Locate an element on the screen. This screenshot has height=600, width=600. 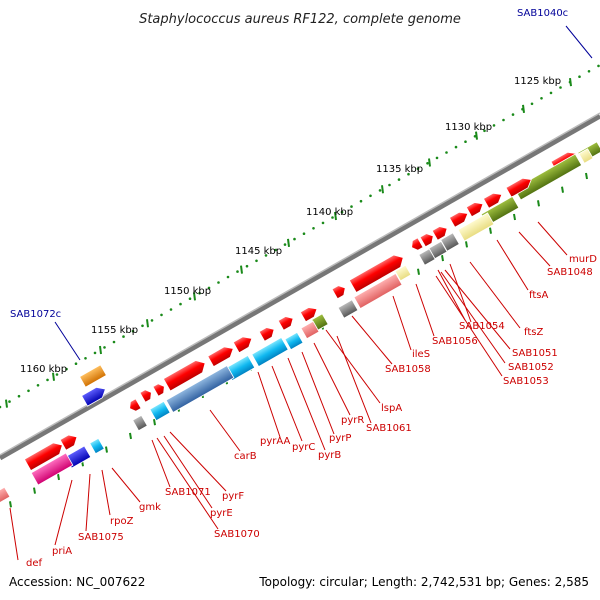
gene-label: pyrE is located at coordinates (221, 513).